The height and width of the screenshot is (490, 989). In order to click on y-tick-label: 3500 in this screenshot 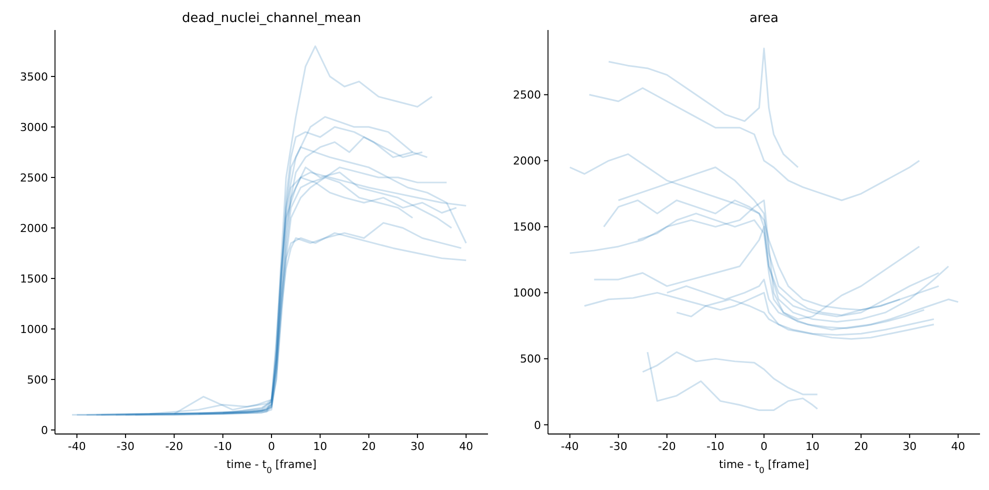, I will do `click(34, 77)`.